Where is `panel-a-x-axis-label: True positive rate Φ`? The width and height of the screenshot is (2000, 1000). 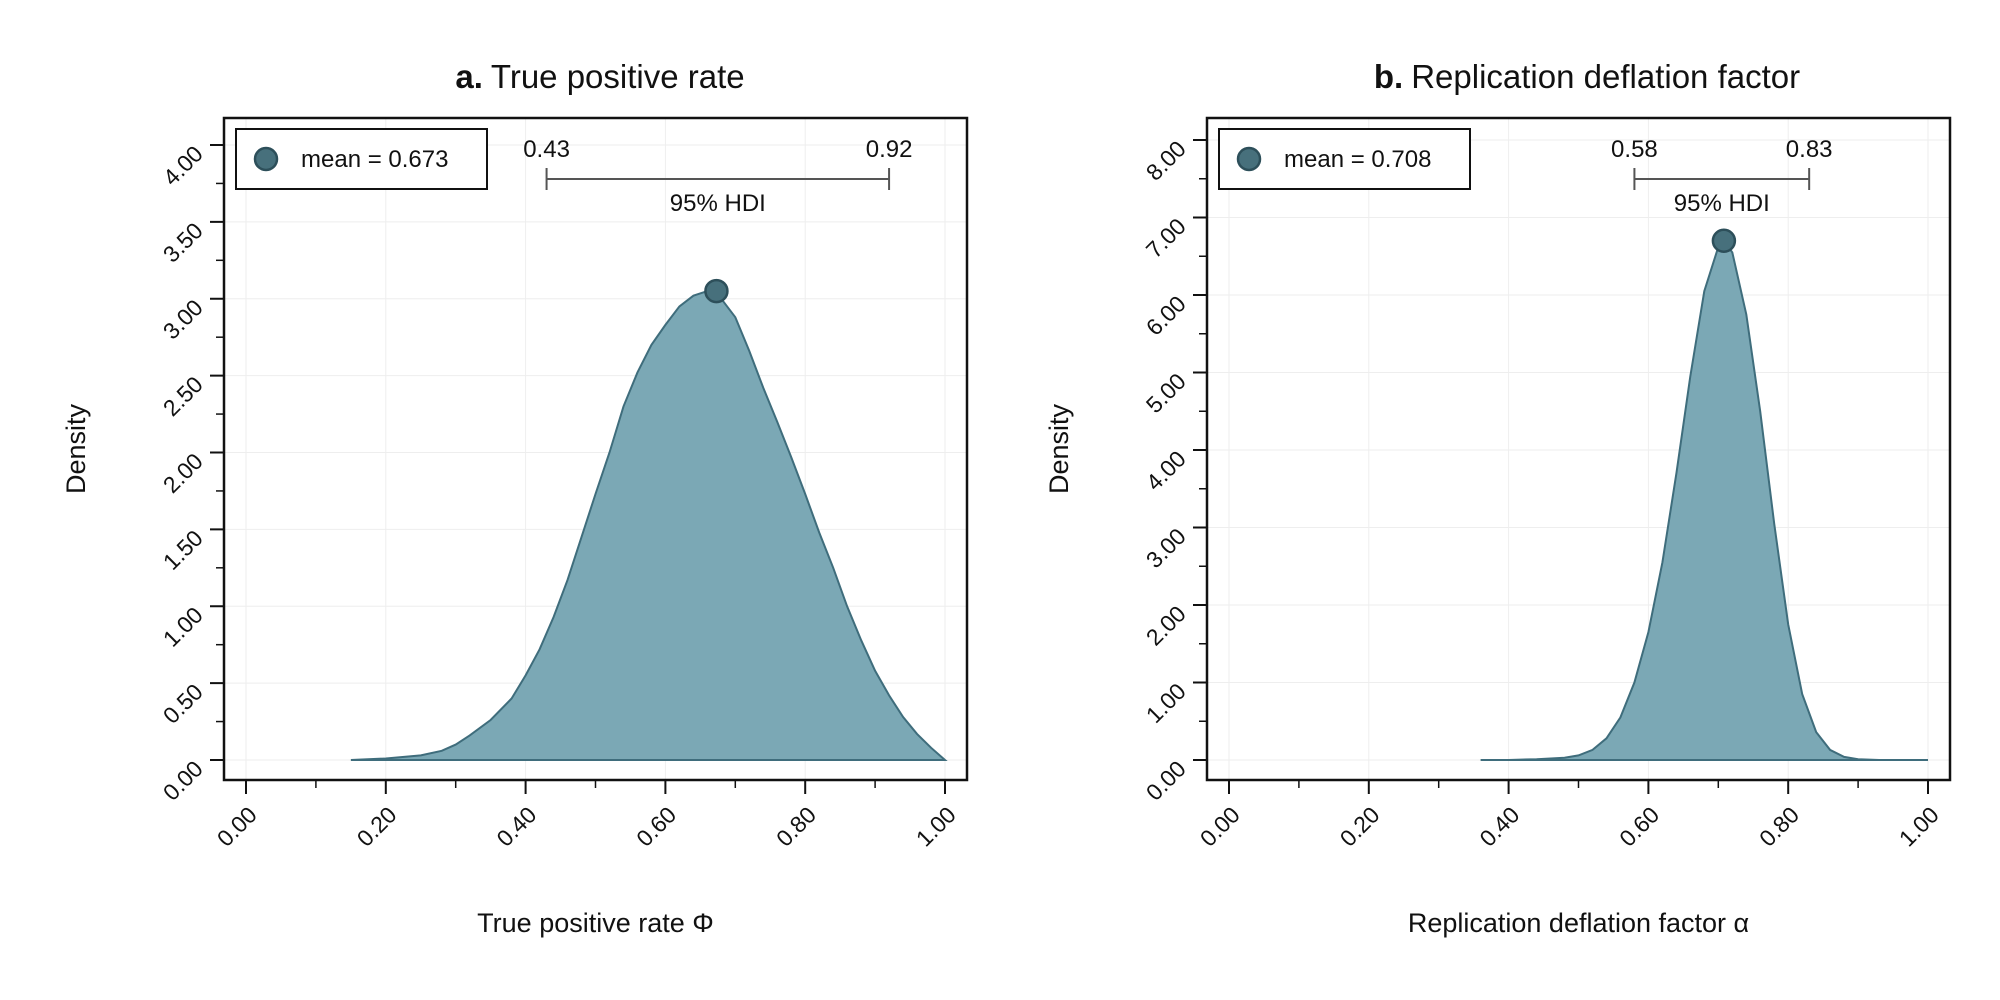
panel-a-x-axis-label: True positive rate Φ is located at coordinates (595, 923).